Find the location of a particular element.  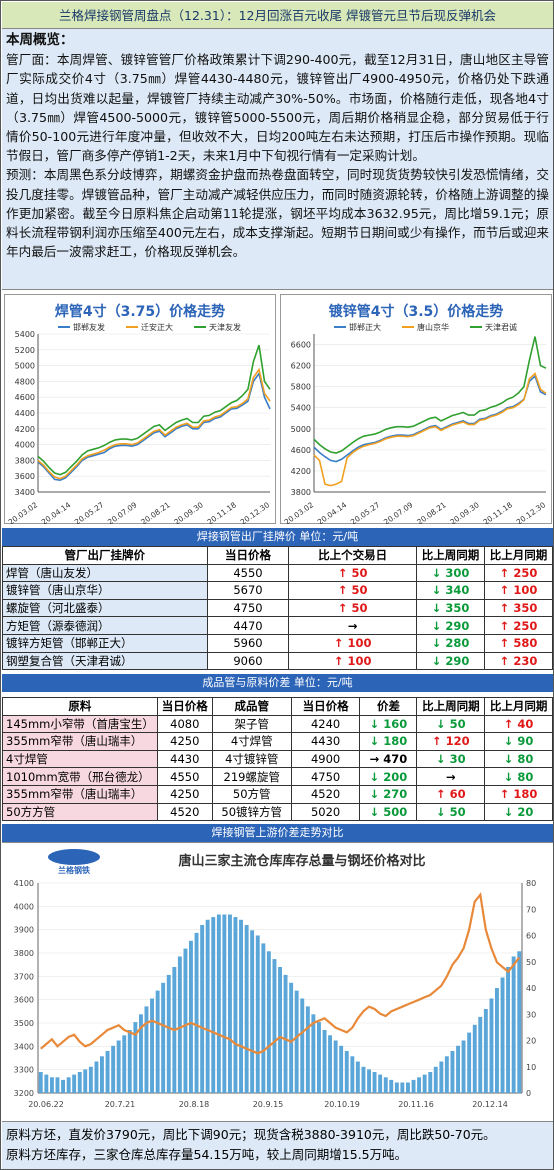

legend-label: 迁安正大 is located at coordinates (157, 327).